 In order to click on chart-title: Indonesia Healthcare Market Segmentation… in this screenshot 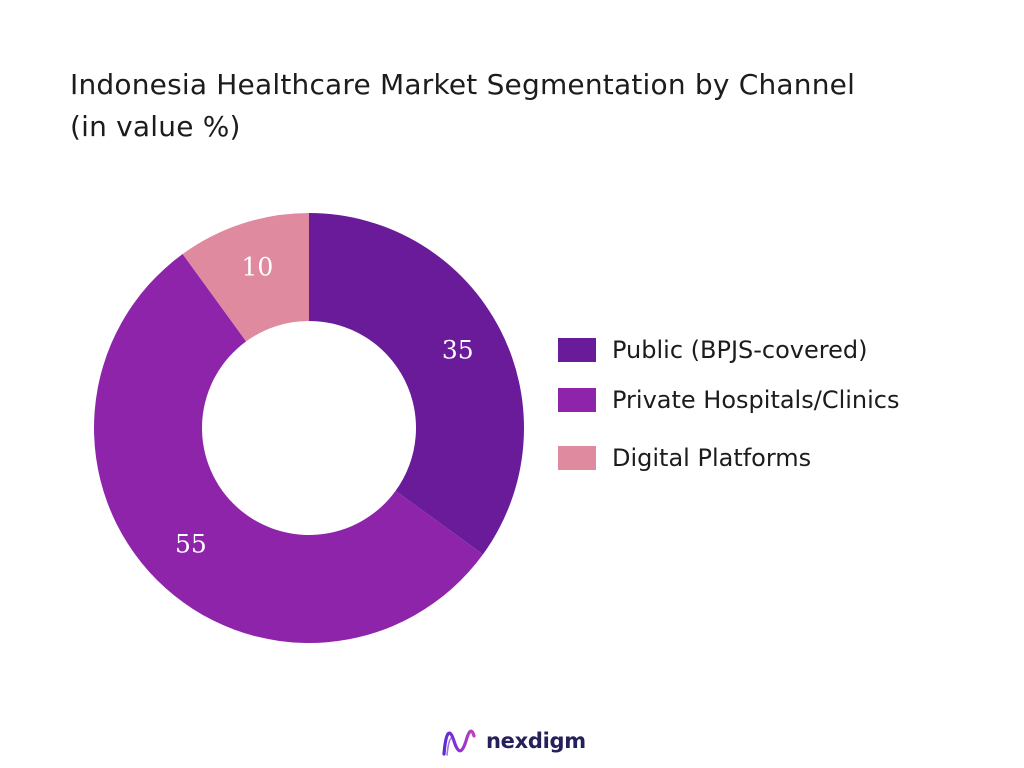, I will do `click(463, 105)`.